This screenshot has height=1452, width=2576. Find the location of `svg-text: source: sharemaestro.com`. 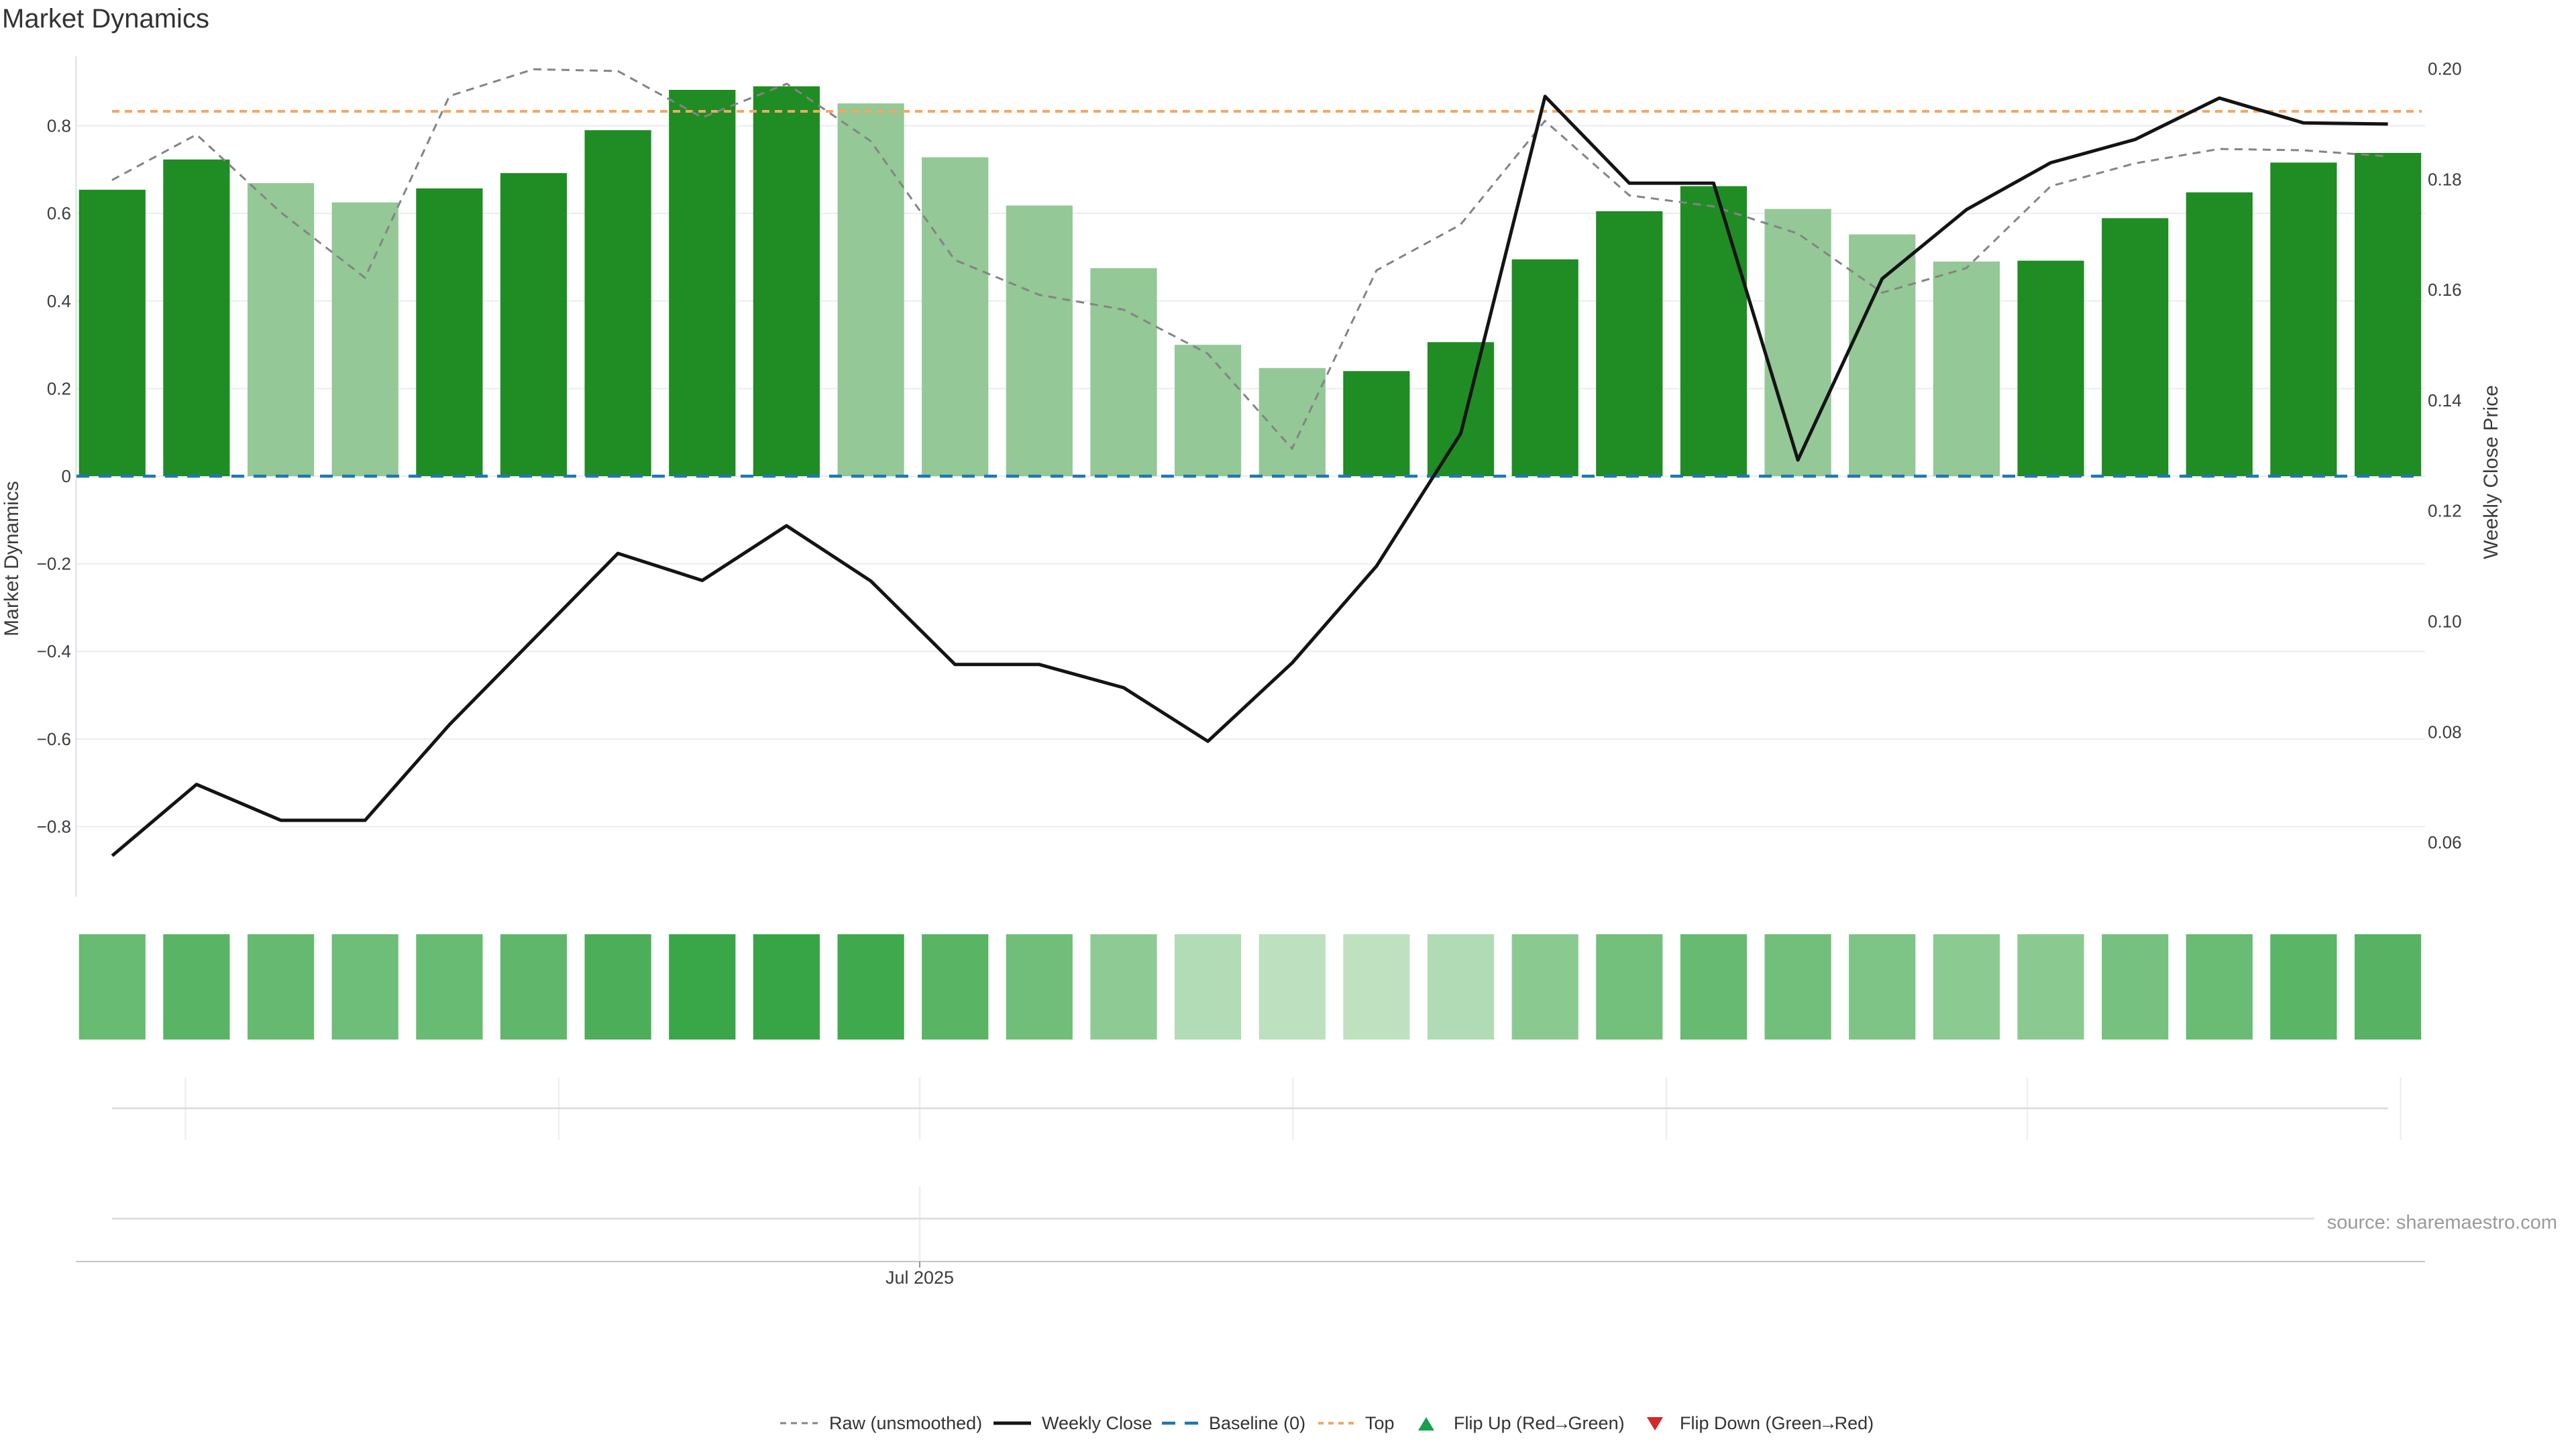

svg-text: source: sharemaestro.com is located at coordinates (2442, 1222).